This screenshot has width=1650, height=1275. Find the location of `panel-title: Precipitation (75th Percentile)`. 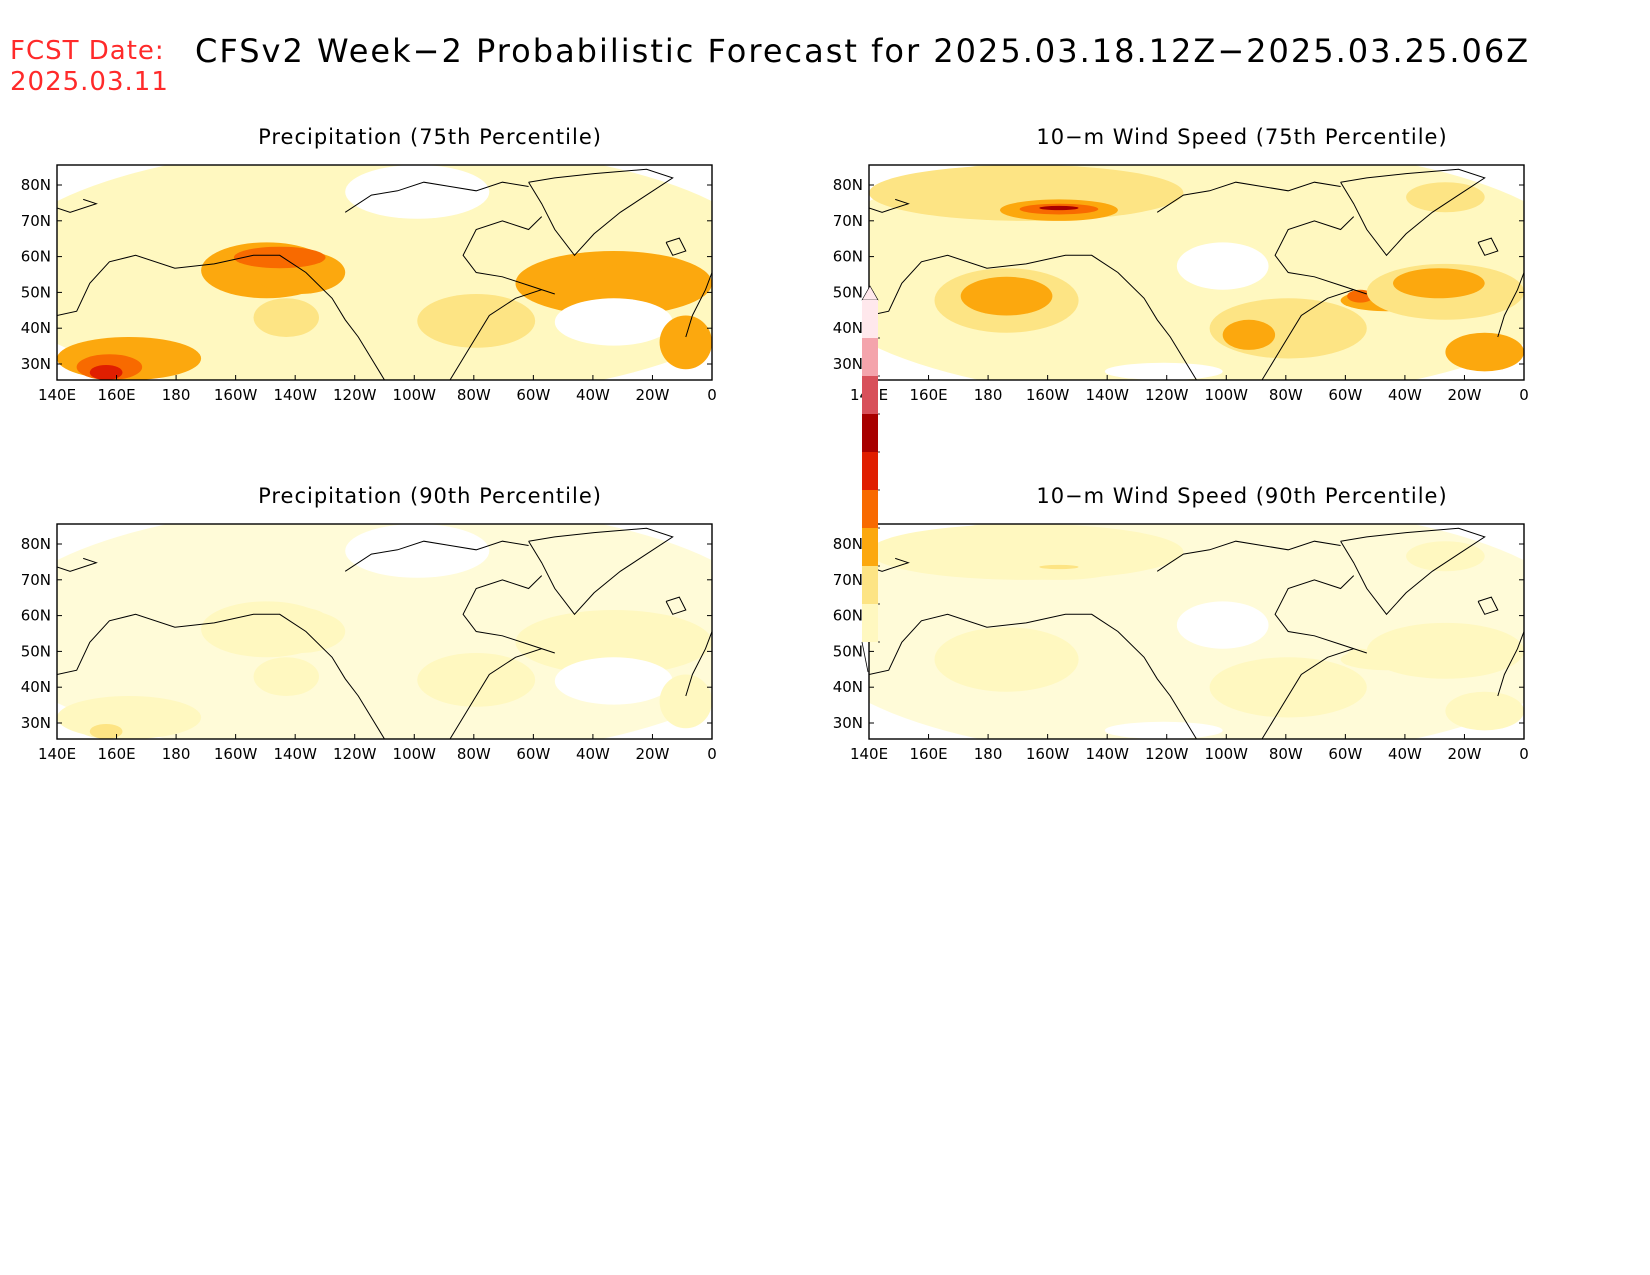

panel-title: Precipitation (75th Percentile) is located at coordinates (430, 137).